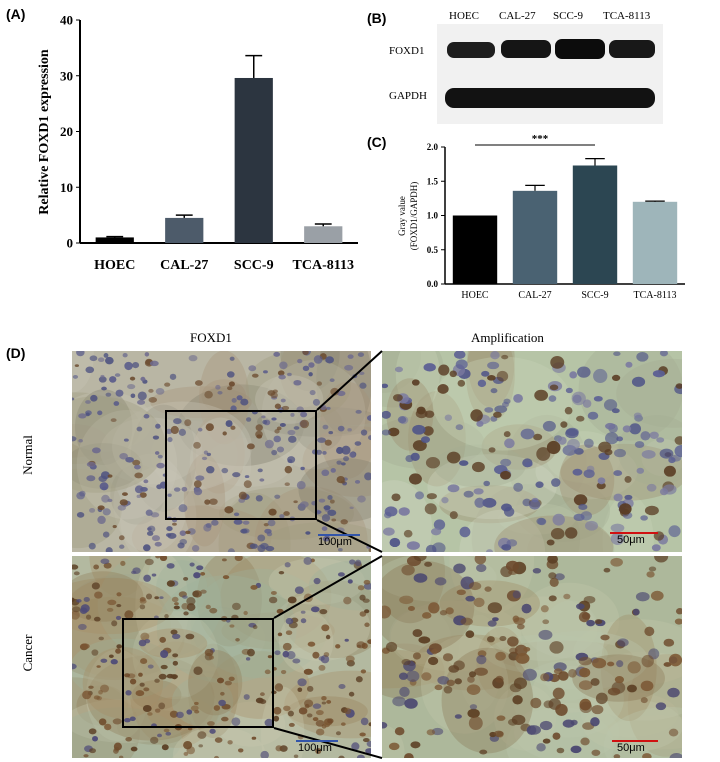  What do you see at coordinates (433, 147) in the screenshot?
I see `y-tick-label: 2.0` at bounding box center [433, 147].